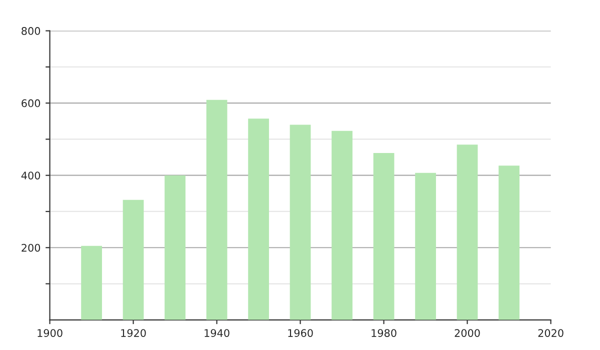 The height and width of the screenshot is (350, 600). I want to click on y-tick-label: 800, so click(31, 31).